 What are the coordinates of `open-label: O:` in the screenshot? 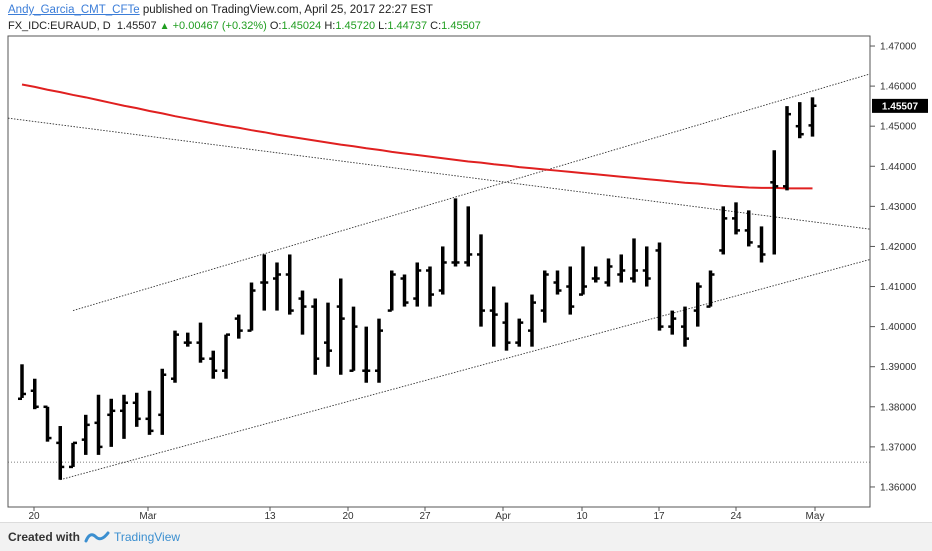 It's located at (275, 26).